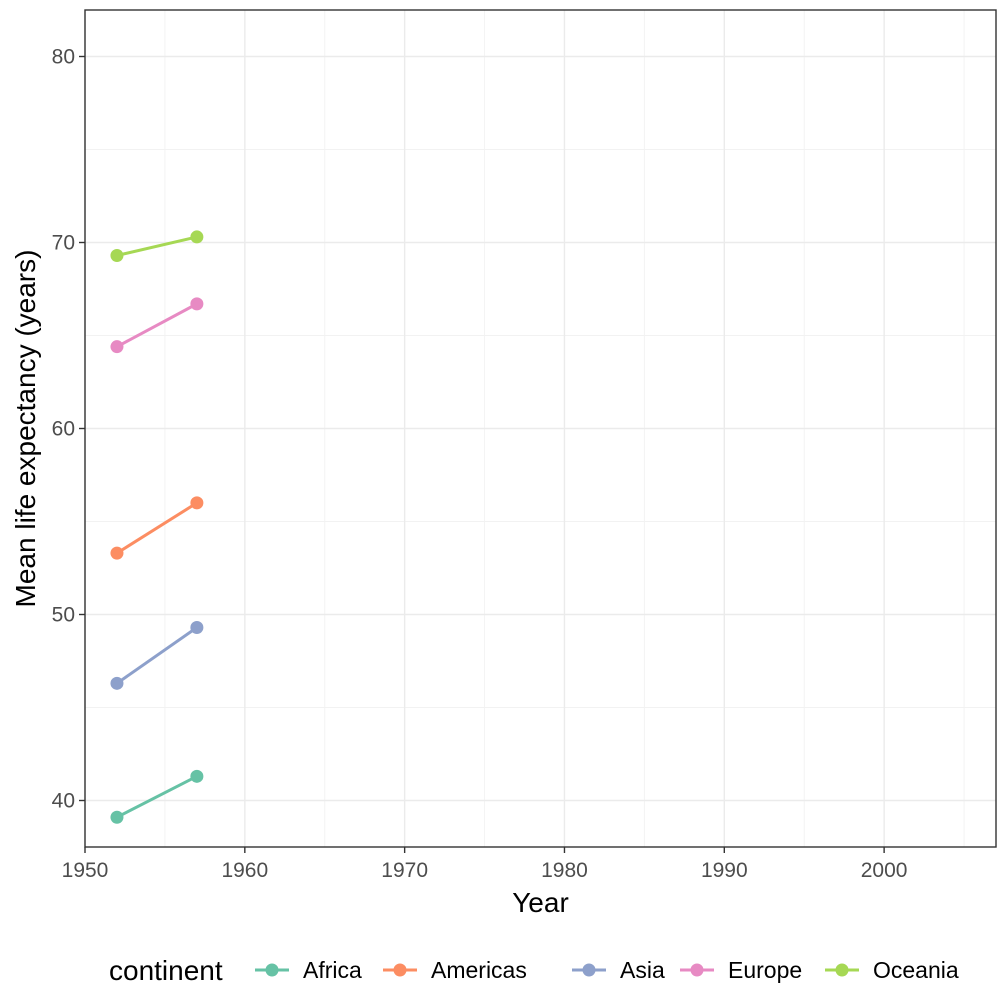 The height and width of the screenshot is (1008, 1008). I want to click on y-tick-label: 80, so click(63, 57).